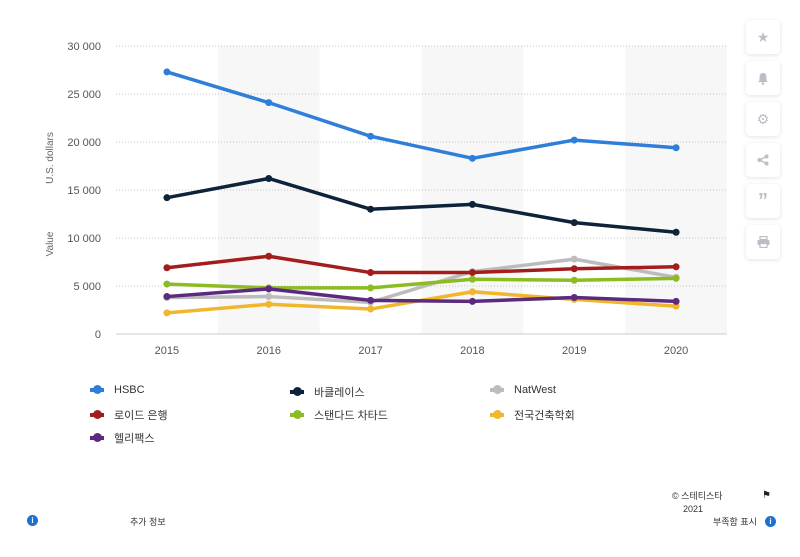 The height and width of the screenshot is (557, 800). I want to click on x-tick-label: 2019, so click(574, 351).